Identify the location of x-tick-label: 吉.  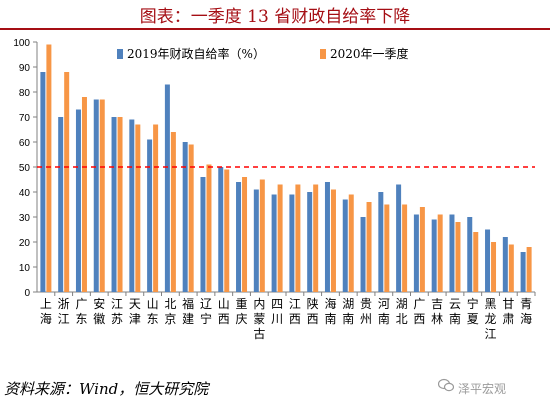
(437, 304).